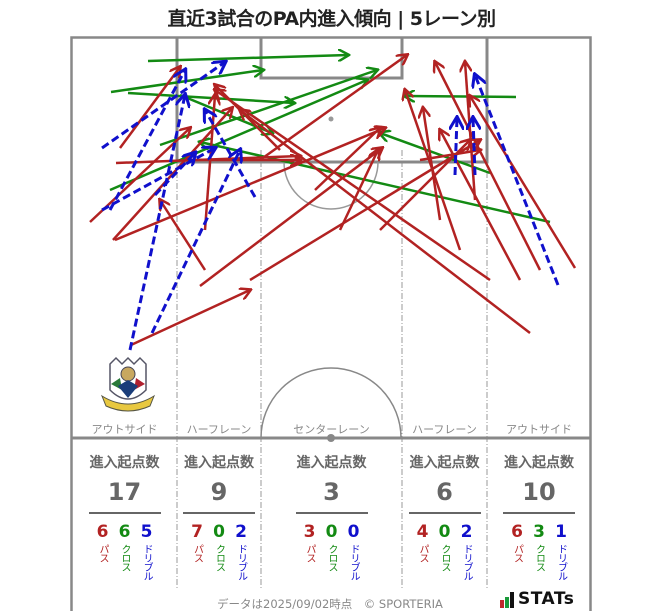  I want to click on stat-breakdown: 7 パス 0 クロス 2 ドリブル, so click(219, 551).